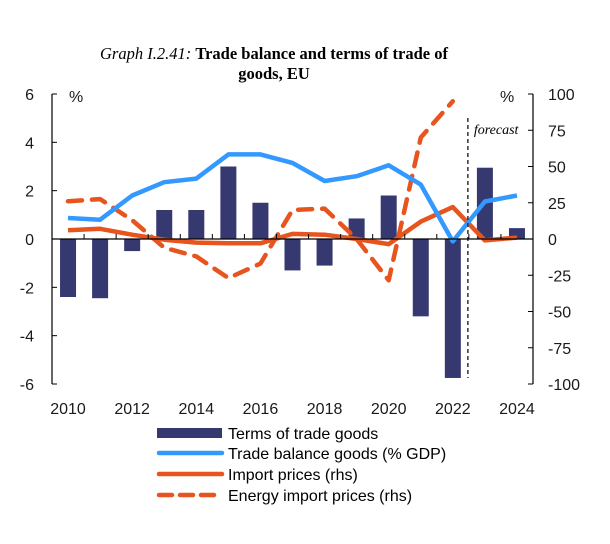 The height and width of the screenshot is (544, 610). Describe the element at coordinates (559, 349) in the screenshot. I see `right-tick-label: -75` at that location.